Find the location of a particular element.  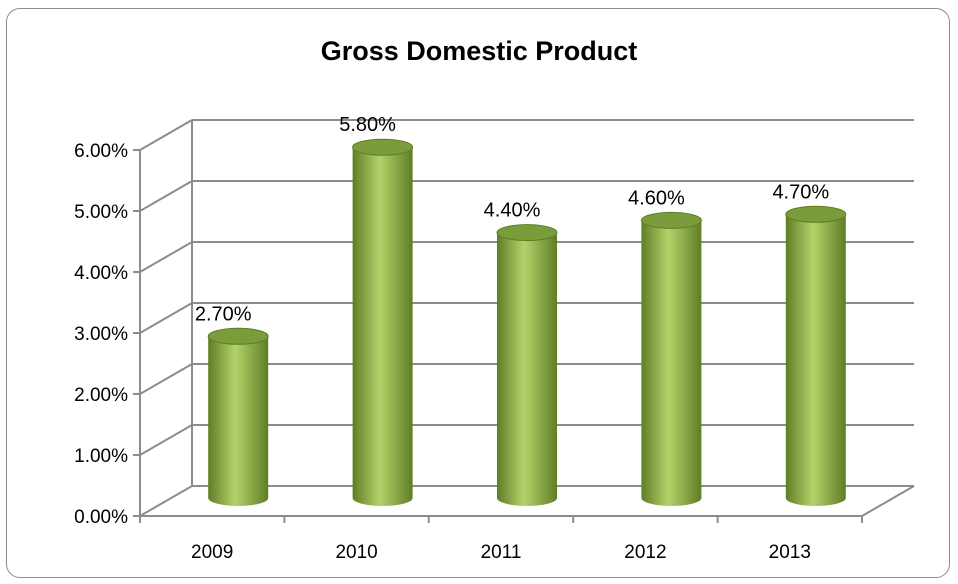

x-tick-label: 2010 is located at coordinates (356, 552).